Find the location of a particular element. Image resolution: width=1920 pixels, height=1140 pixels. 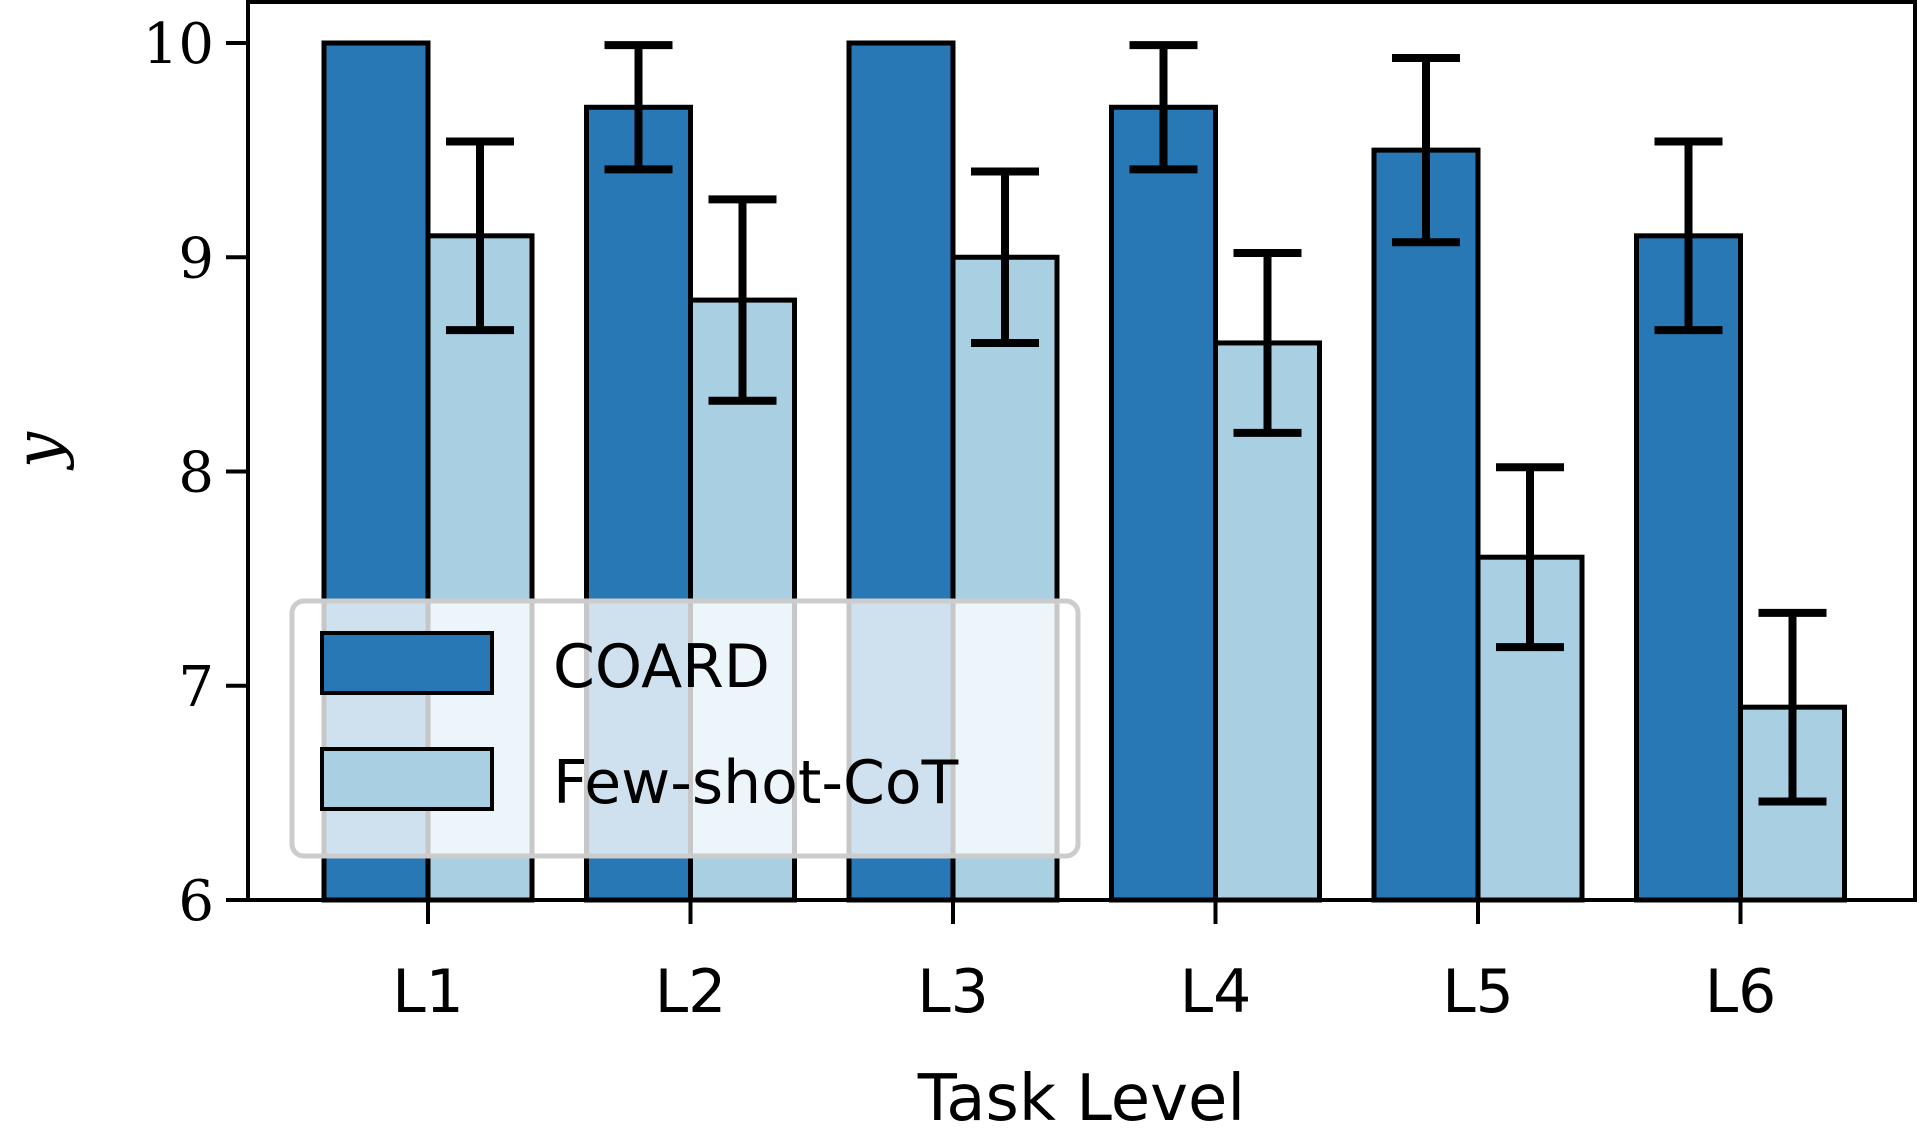

error-bar-coard-l5 is located at coordinates (1426, 150).